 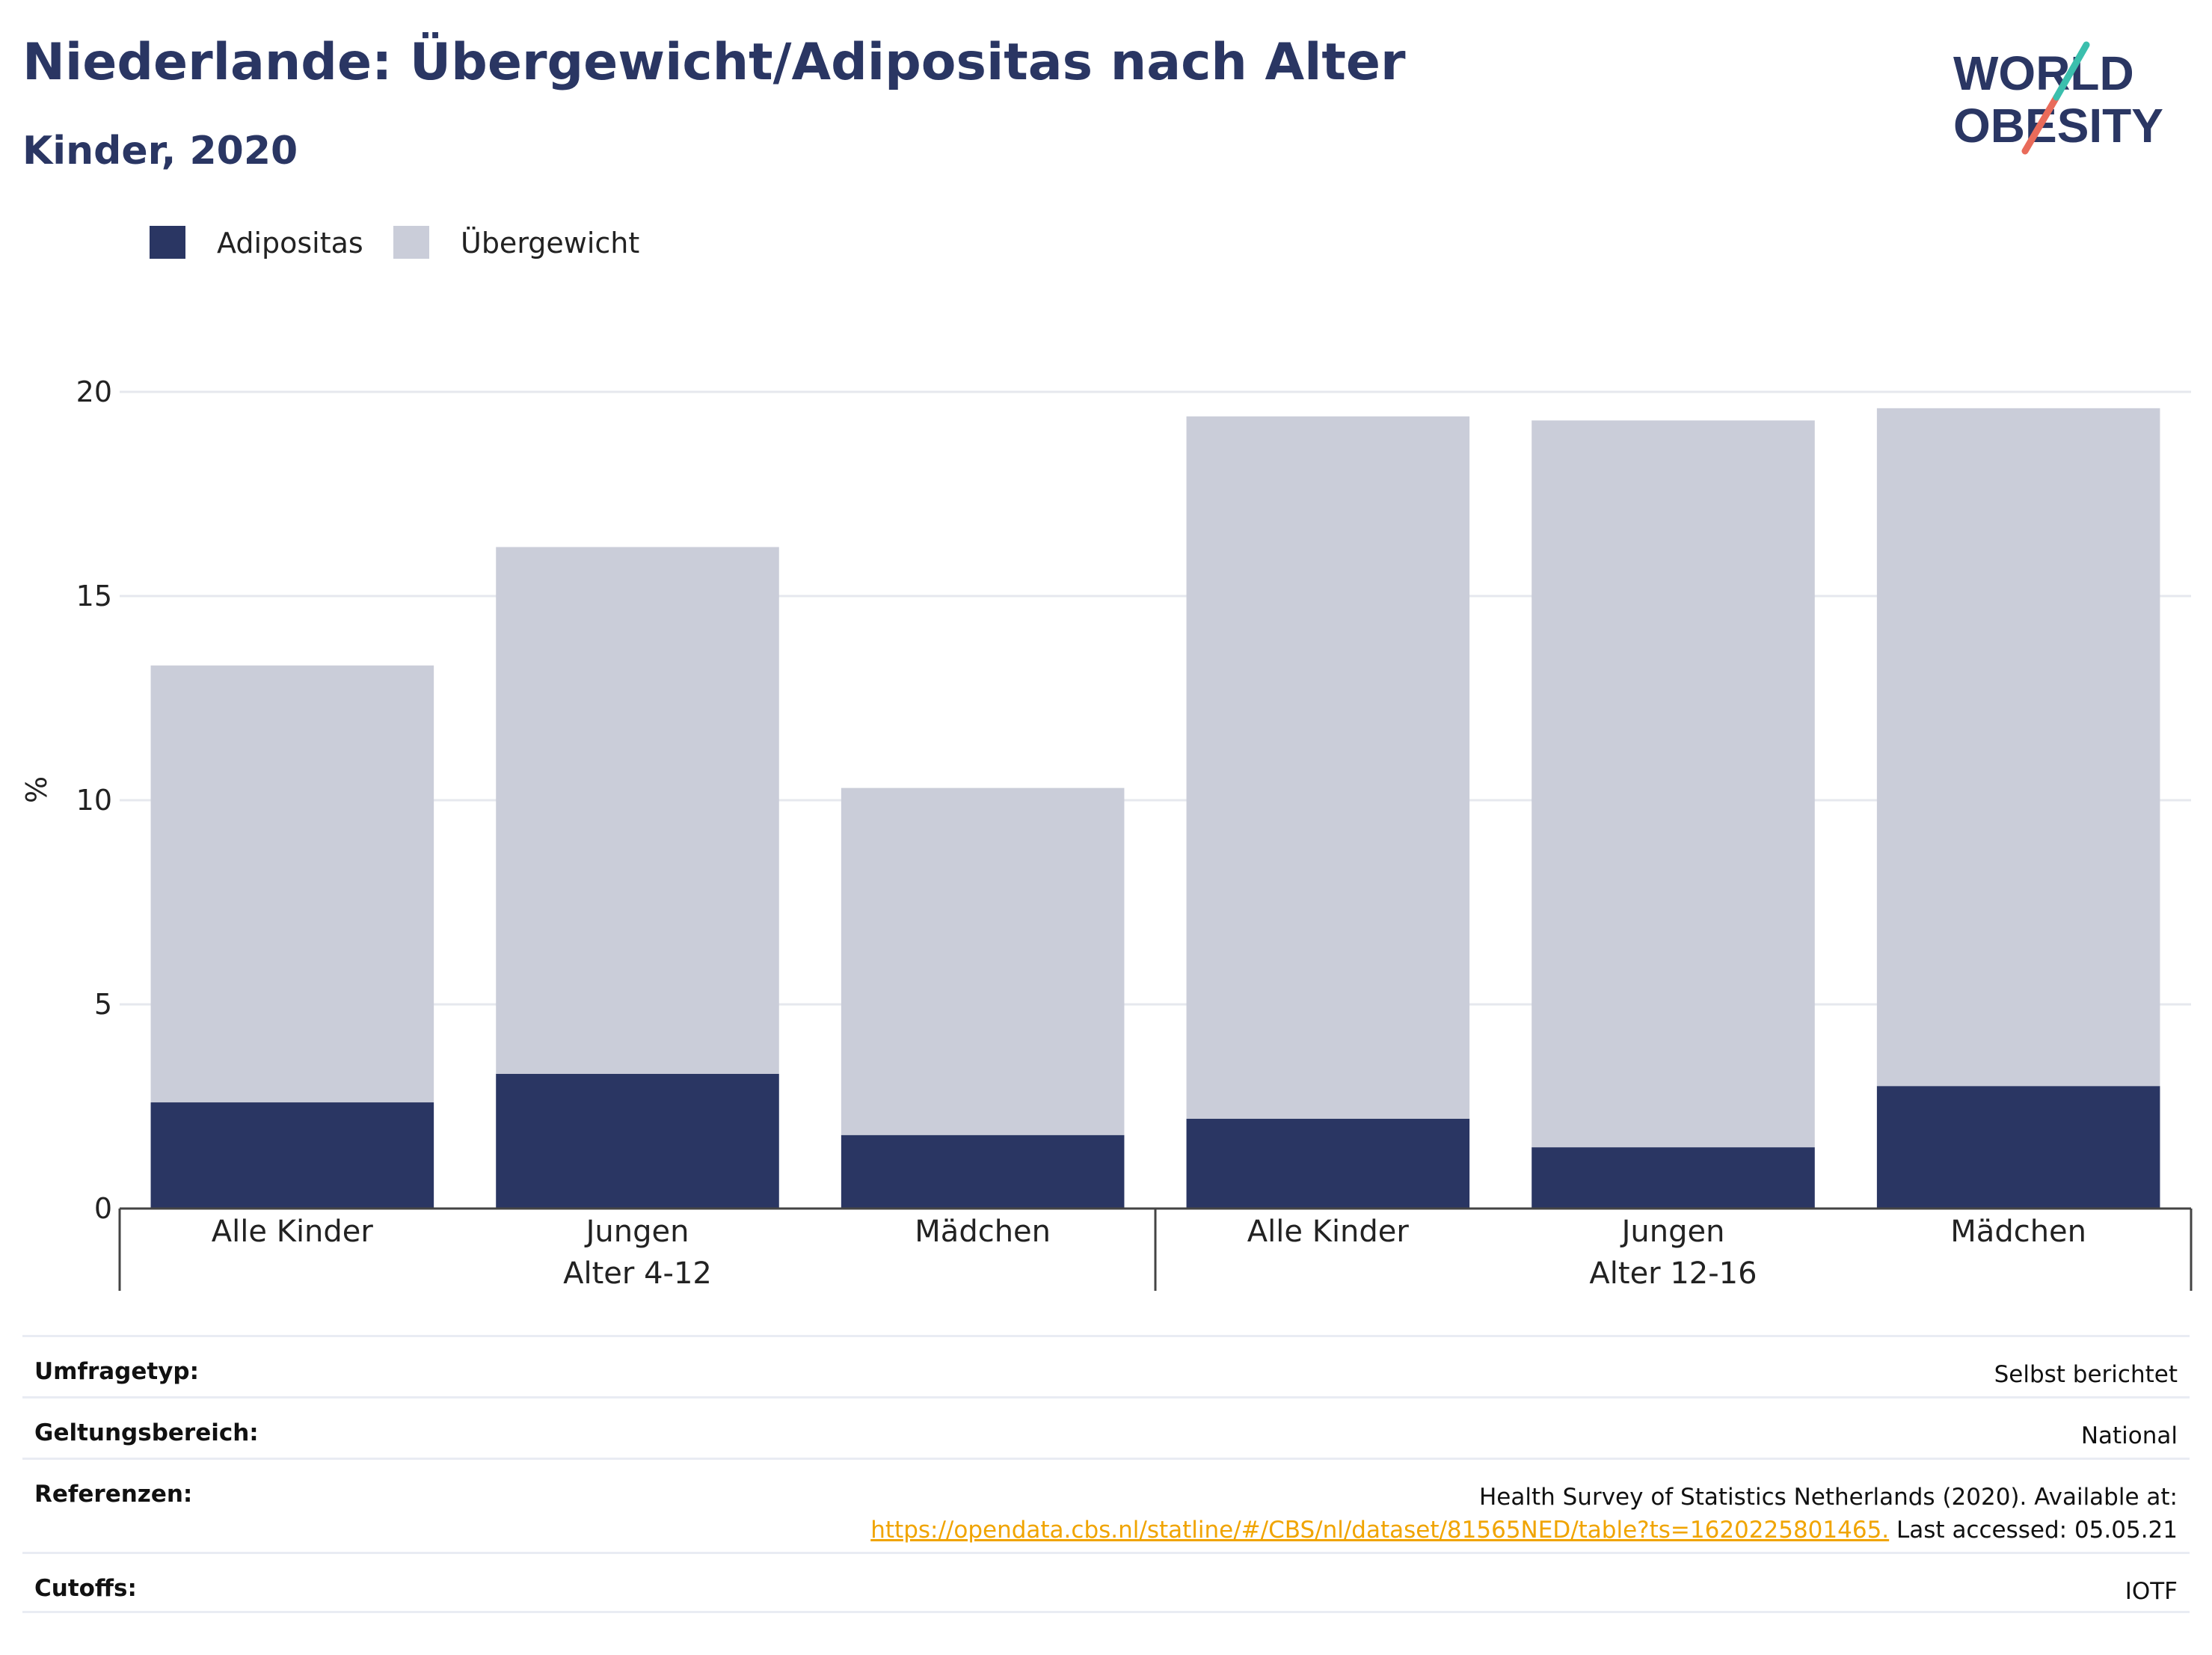 What do you see at coordinates (116, 1371) in the screenshot?
I see `survey-type-label: Umfragetyp:` at bounding box center [116, 1371].